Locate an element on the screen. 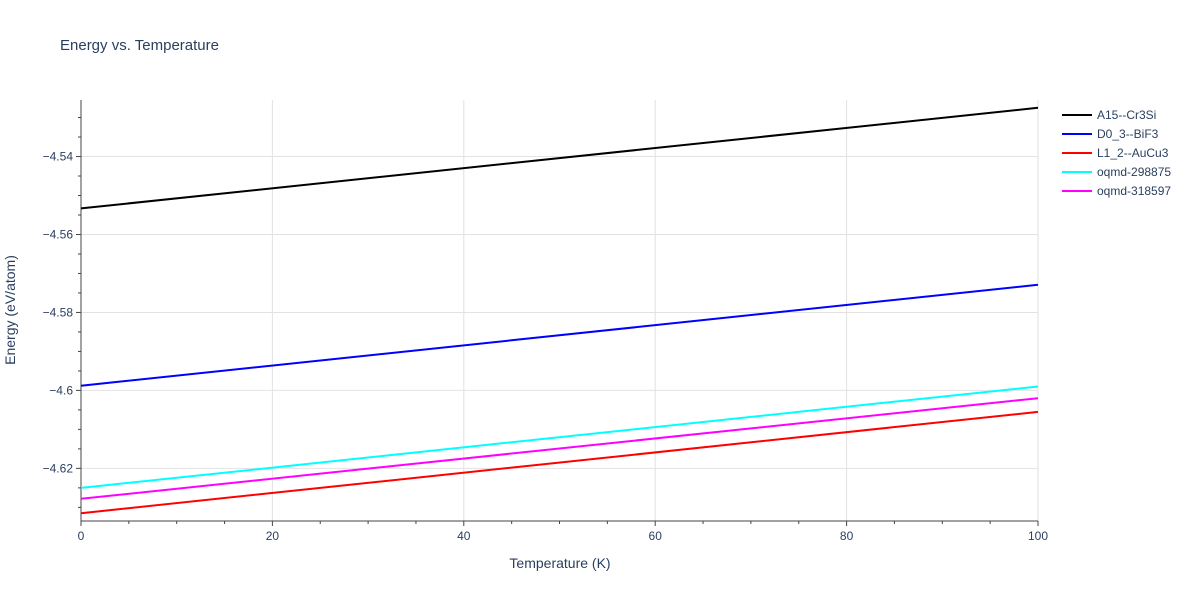  x-tick-label: 100 is located at coordinates (1038, 536).